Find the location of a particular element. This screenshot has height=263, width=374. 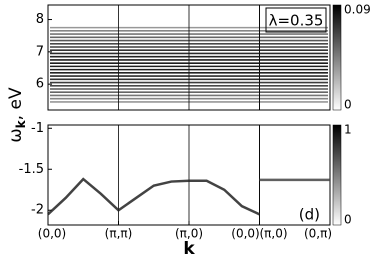

y-axis-label: ωk, eV is located at coordinates (17, 115).